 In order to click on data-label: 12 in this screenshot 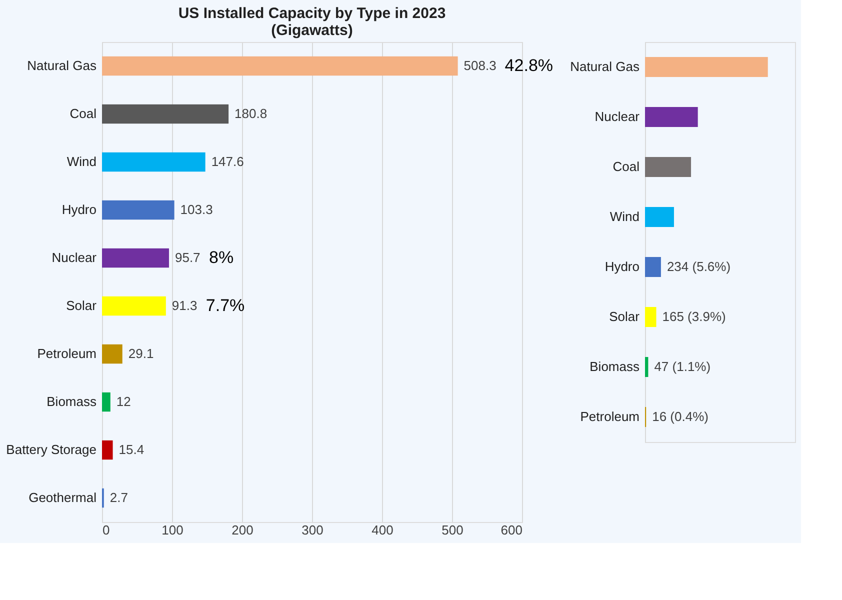, I will do `click(123, 401)`.